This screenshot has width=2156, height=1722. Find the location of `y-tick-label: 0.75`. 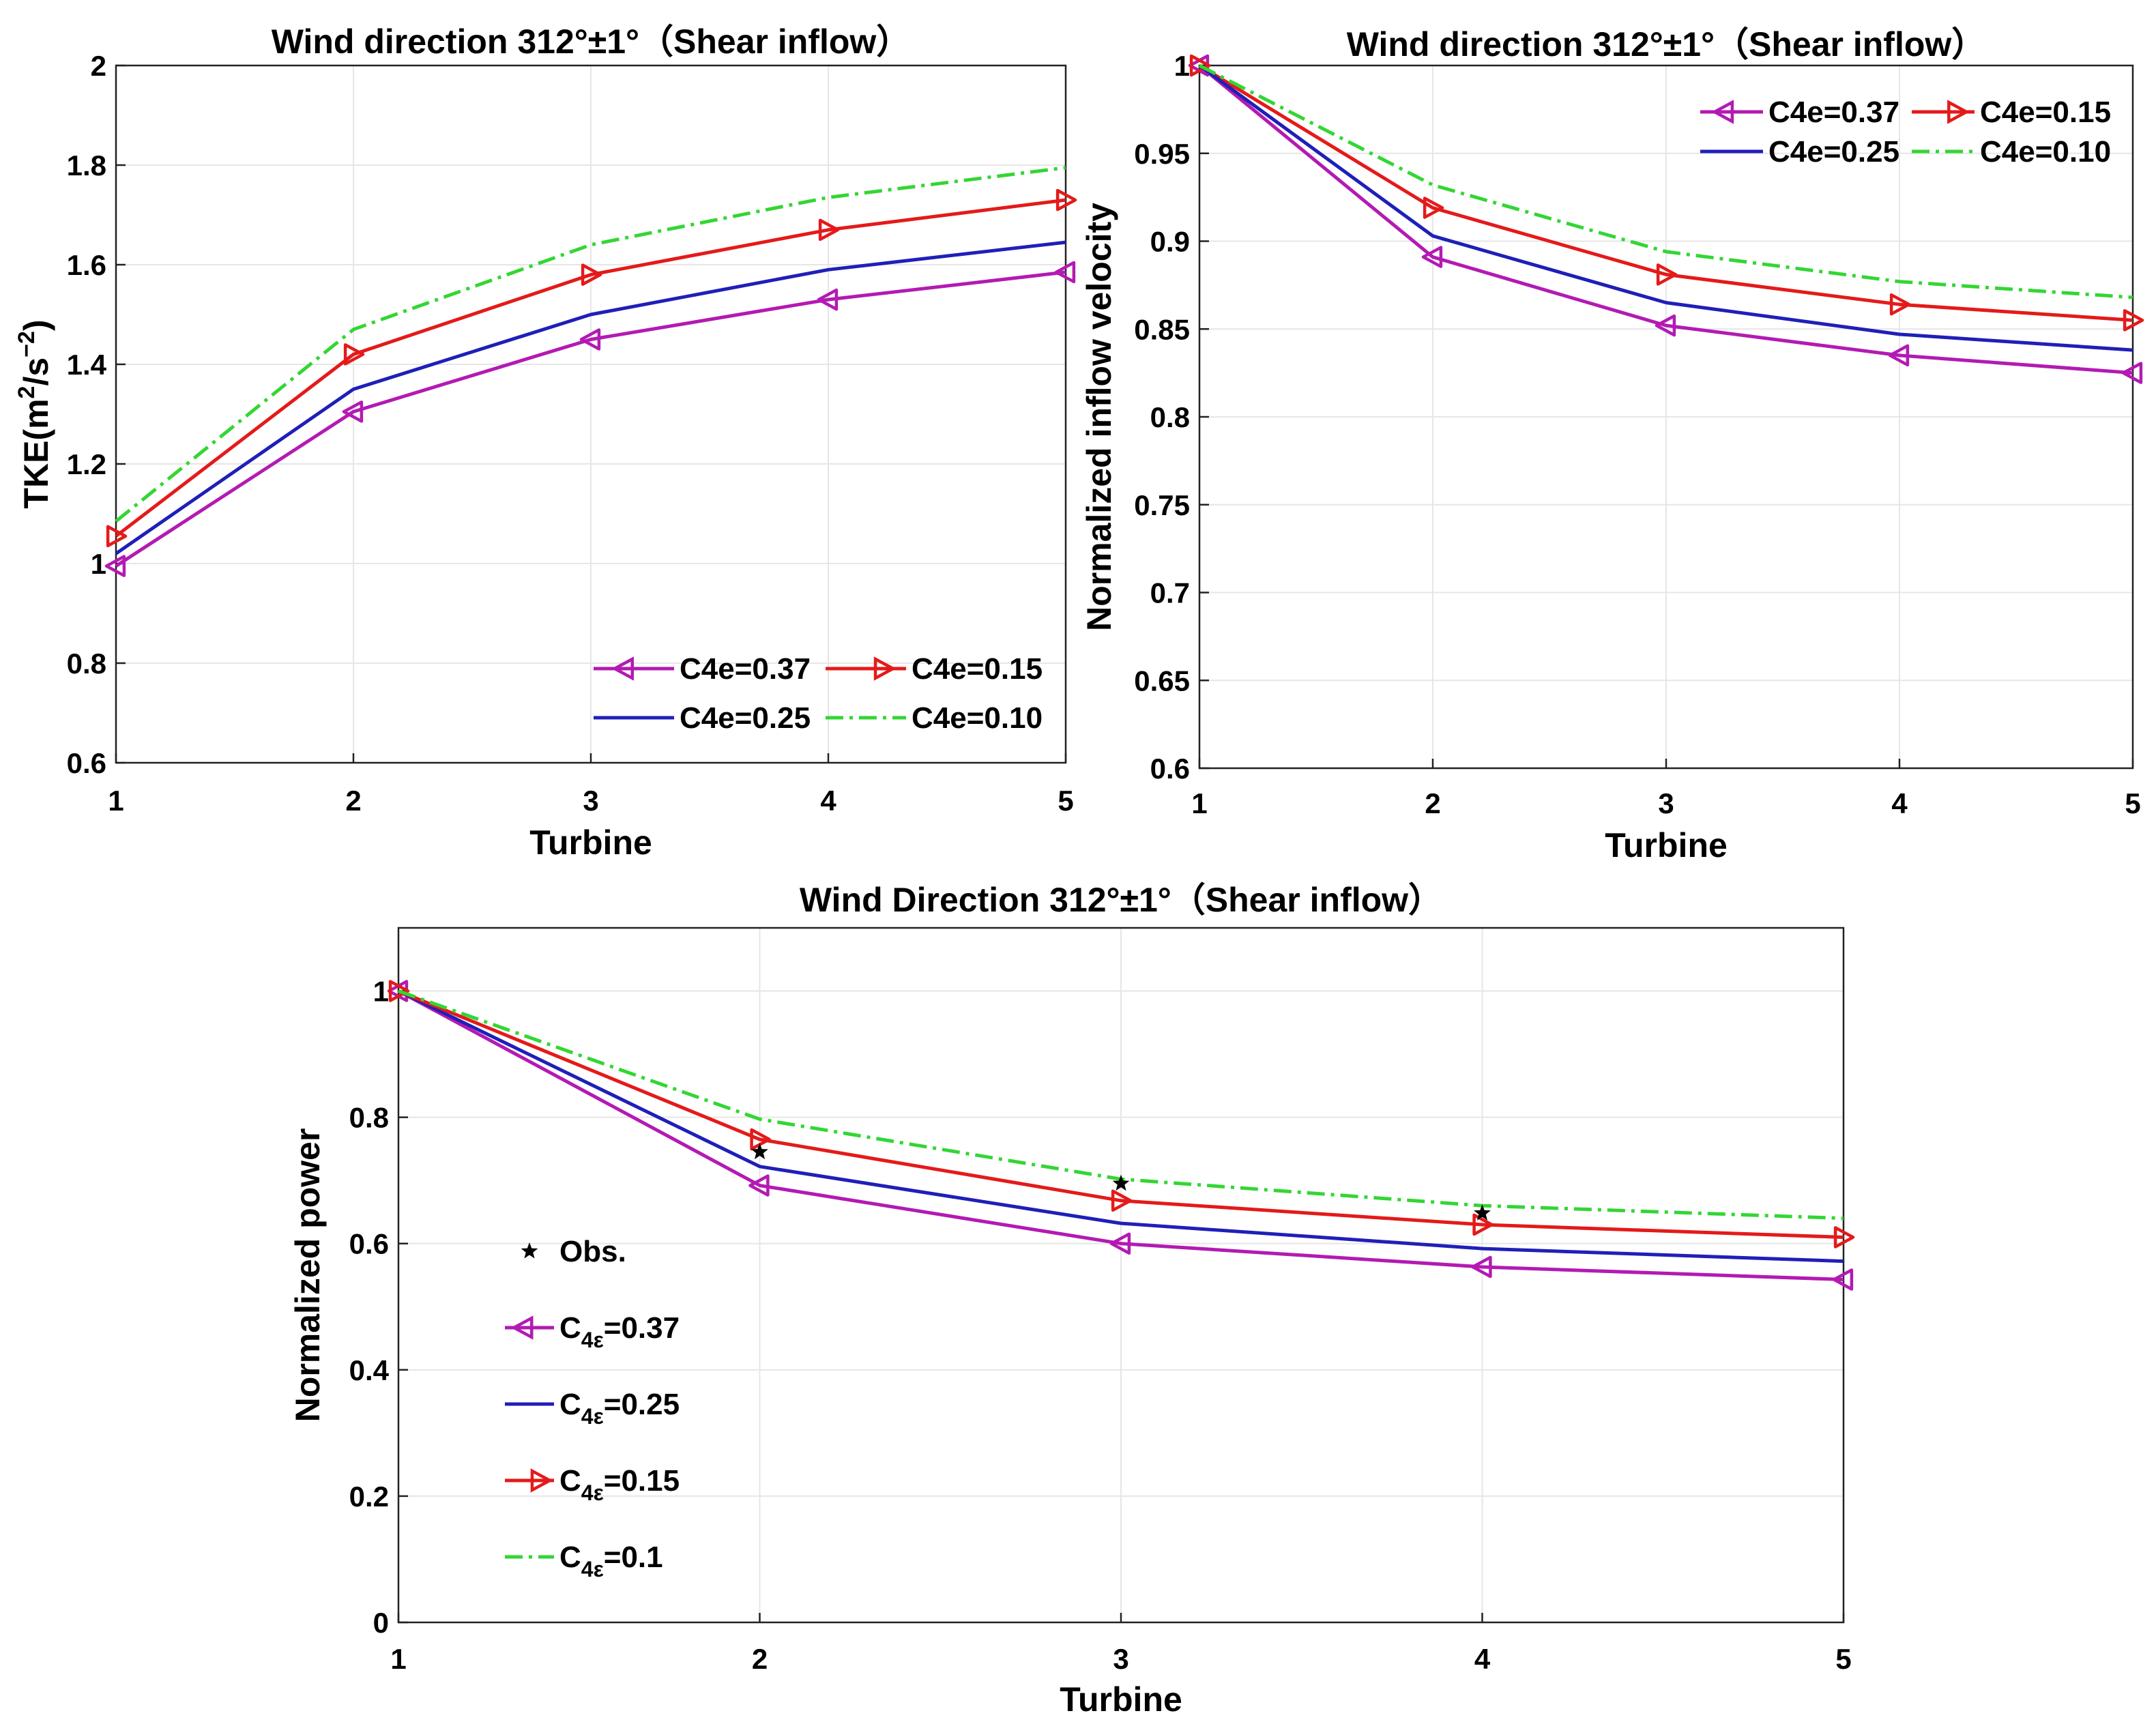

y-tick-label: 0.75 is located at coordinates (1162, 505).